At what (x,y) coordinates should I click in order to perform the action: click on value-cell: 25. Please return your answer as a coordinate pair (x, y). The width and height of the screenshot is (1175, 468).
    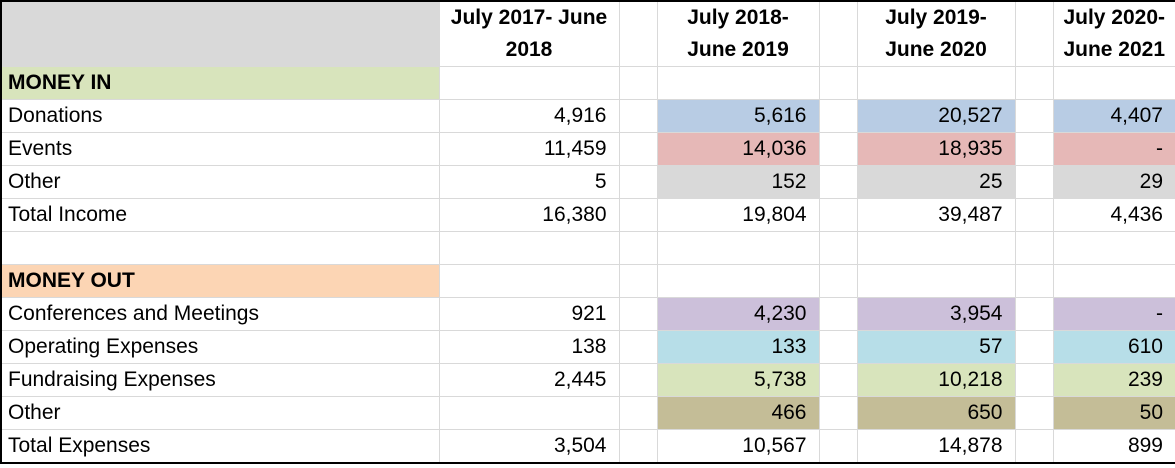
    Looking at the image, I should click on (936, 182).